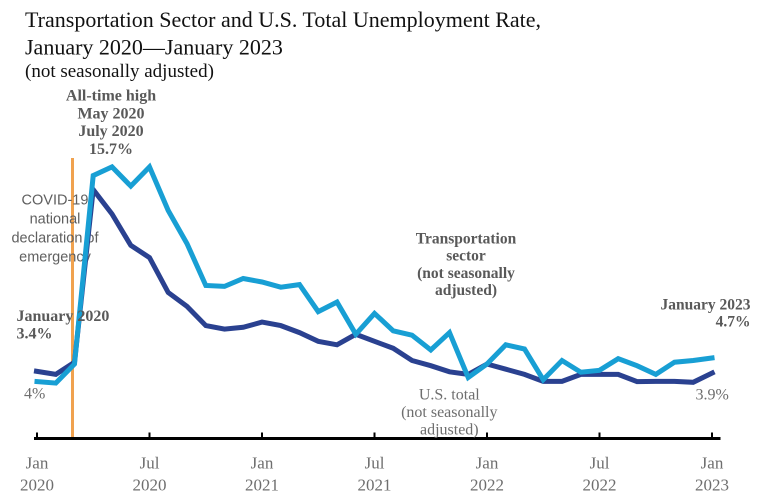 Image resolution: width=757 pixels, height=500 pixels. What do you see at coordinates (712, 394) in the screenshot?
I see `svg-text: 3.9%` at bounding box center [712, 394].